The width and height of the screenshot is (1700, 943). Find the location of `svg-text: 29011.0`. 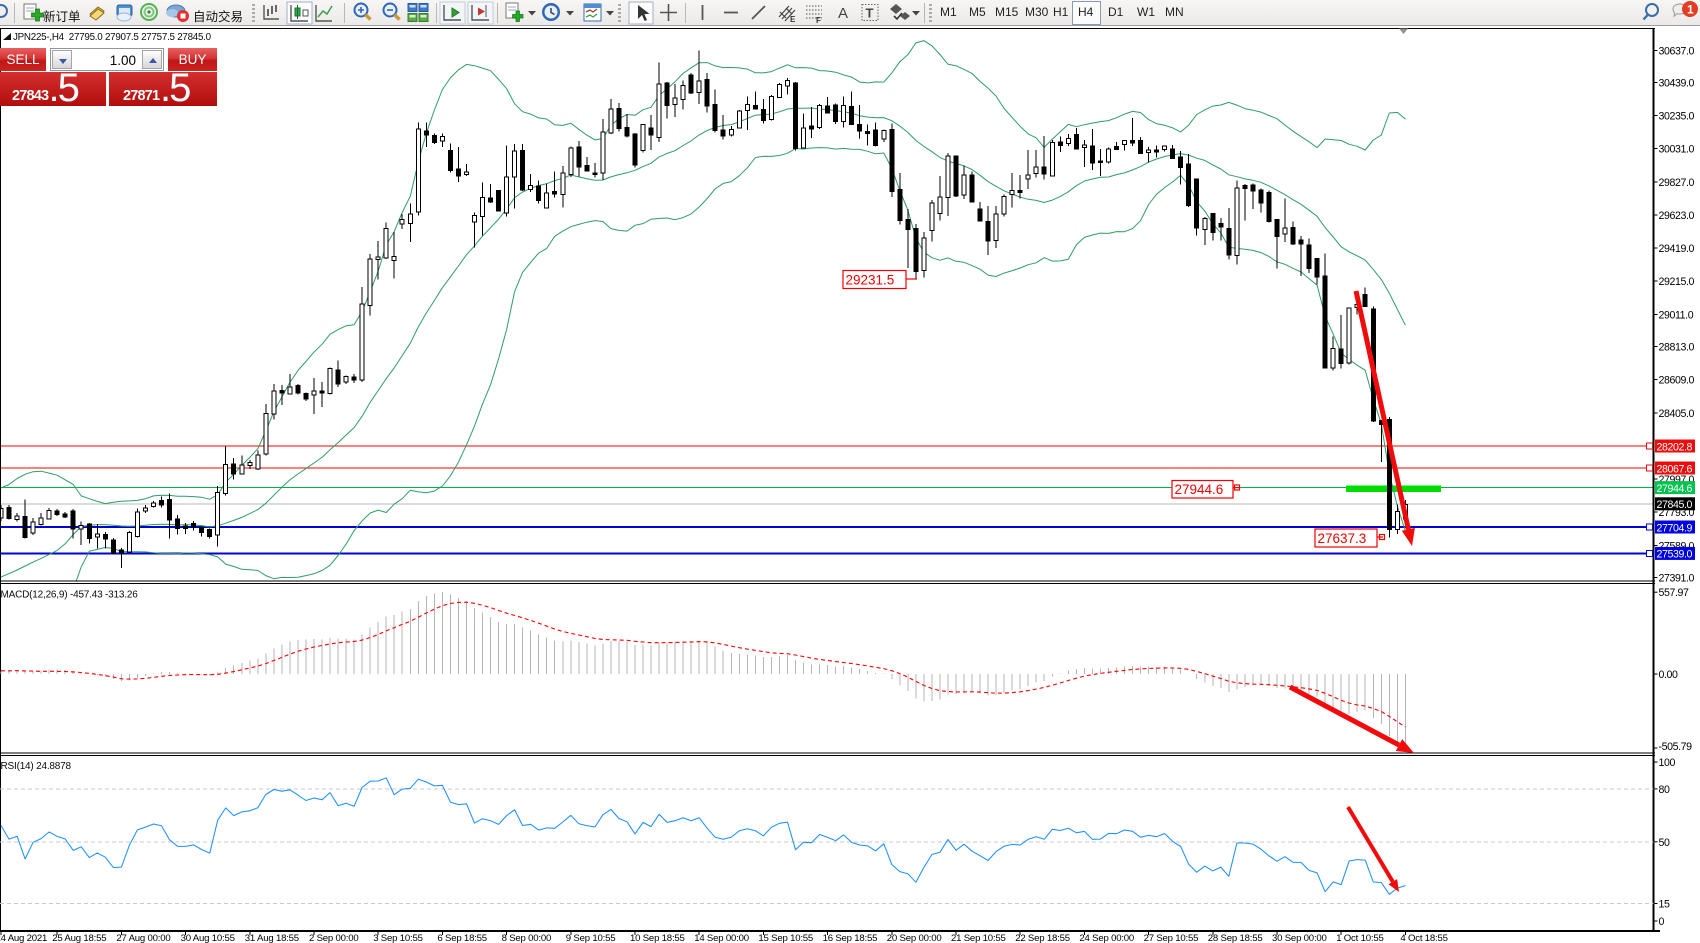

svg-text: 29011.0 is located at coordinates (1676, 315).